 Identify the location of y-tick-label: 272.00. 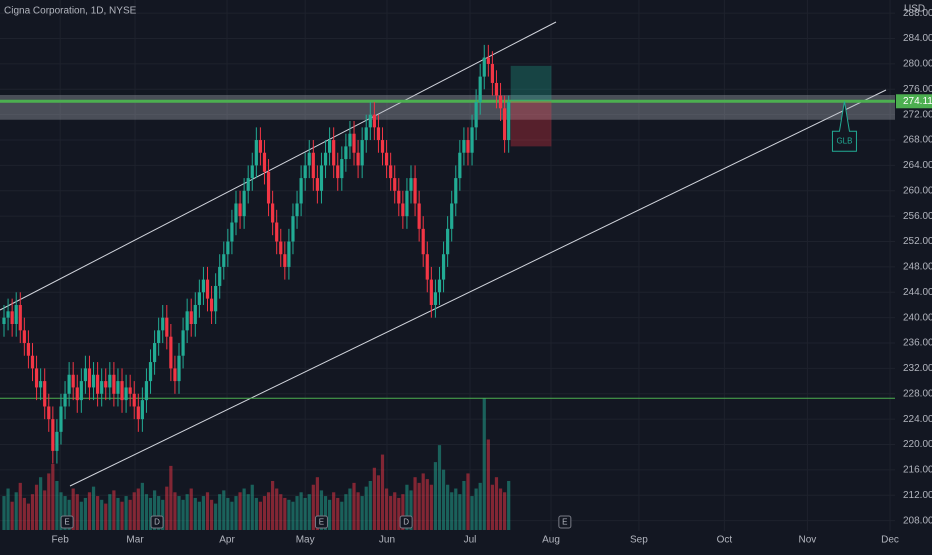
(917, 114).